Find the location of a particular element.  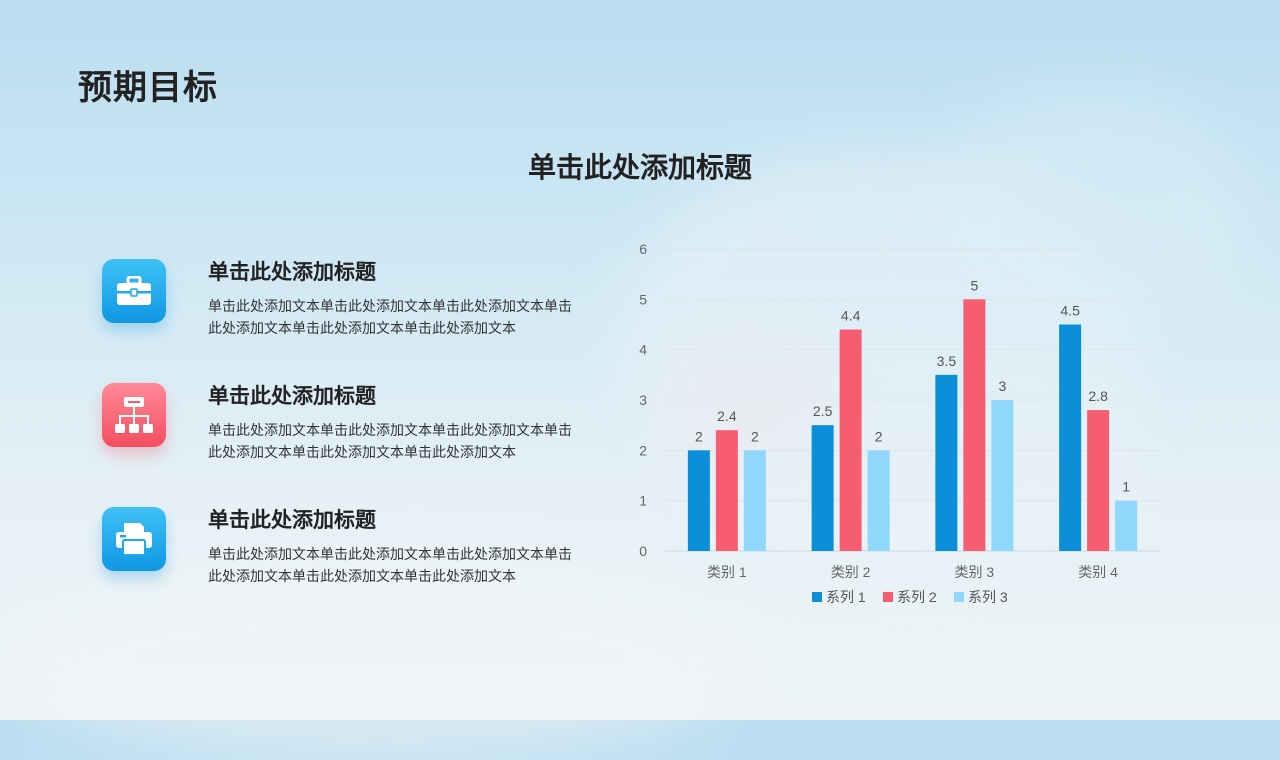

y-tick-label: 3 is located at coordinates (643, 400).